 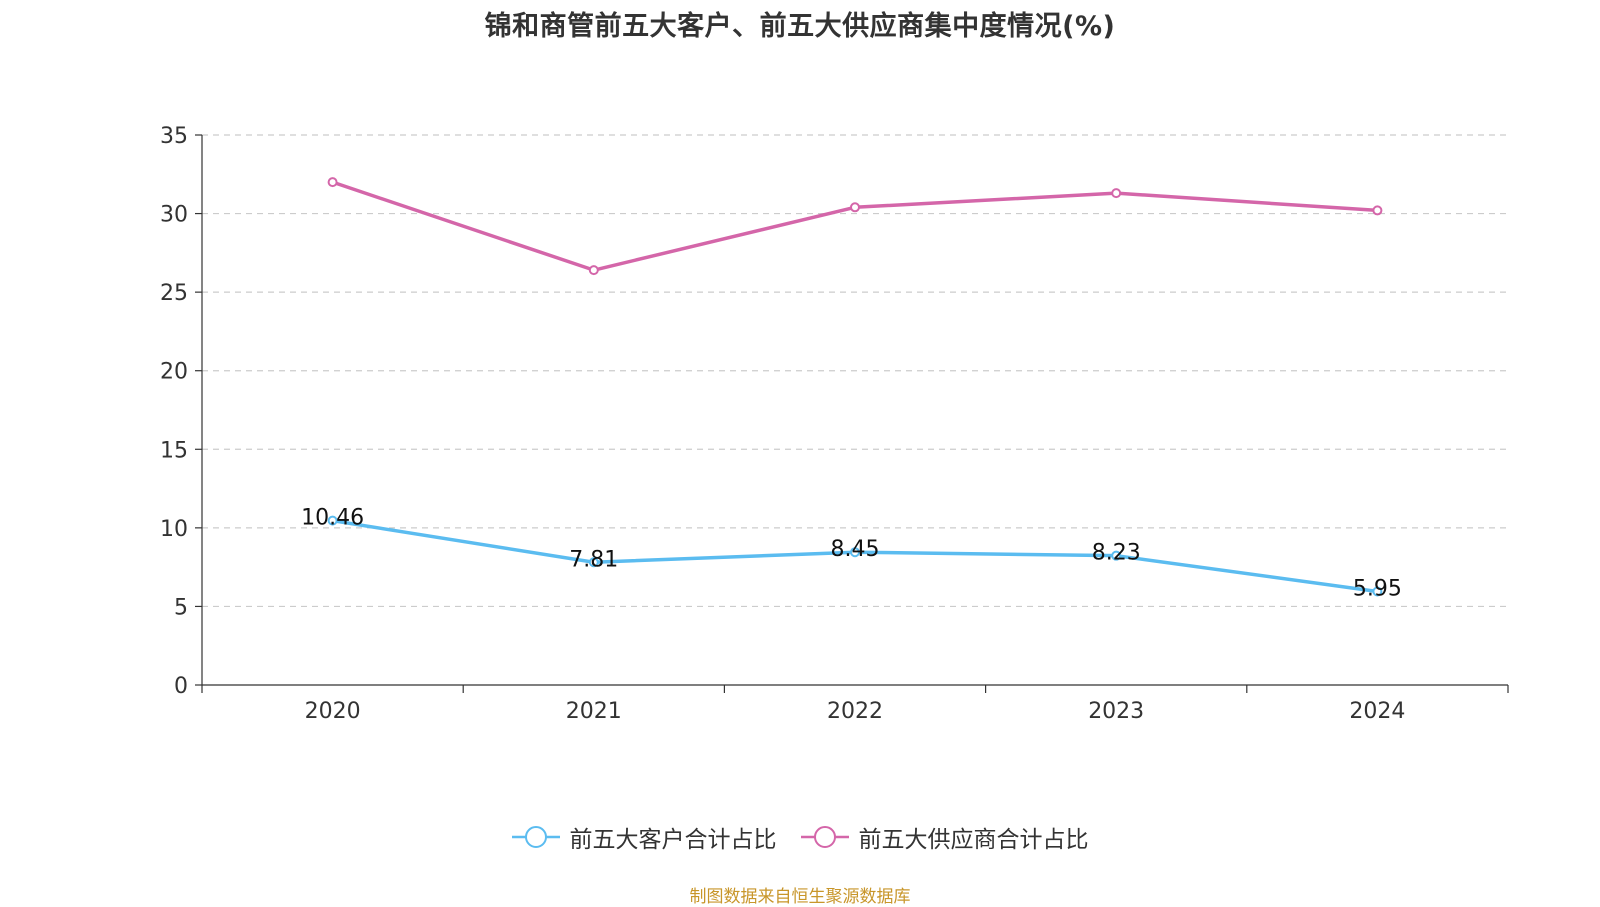 What do you see at coordinates (594, 711) in the screenshot?
I see `x-tick-label: 2021` at bounding box center [594, 711].